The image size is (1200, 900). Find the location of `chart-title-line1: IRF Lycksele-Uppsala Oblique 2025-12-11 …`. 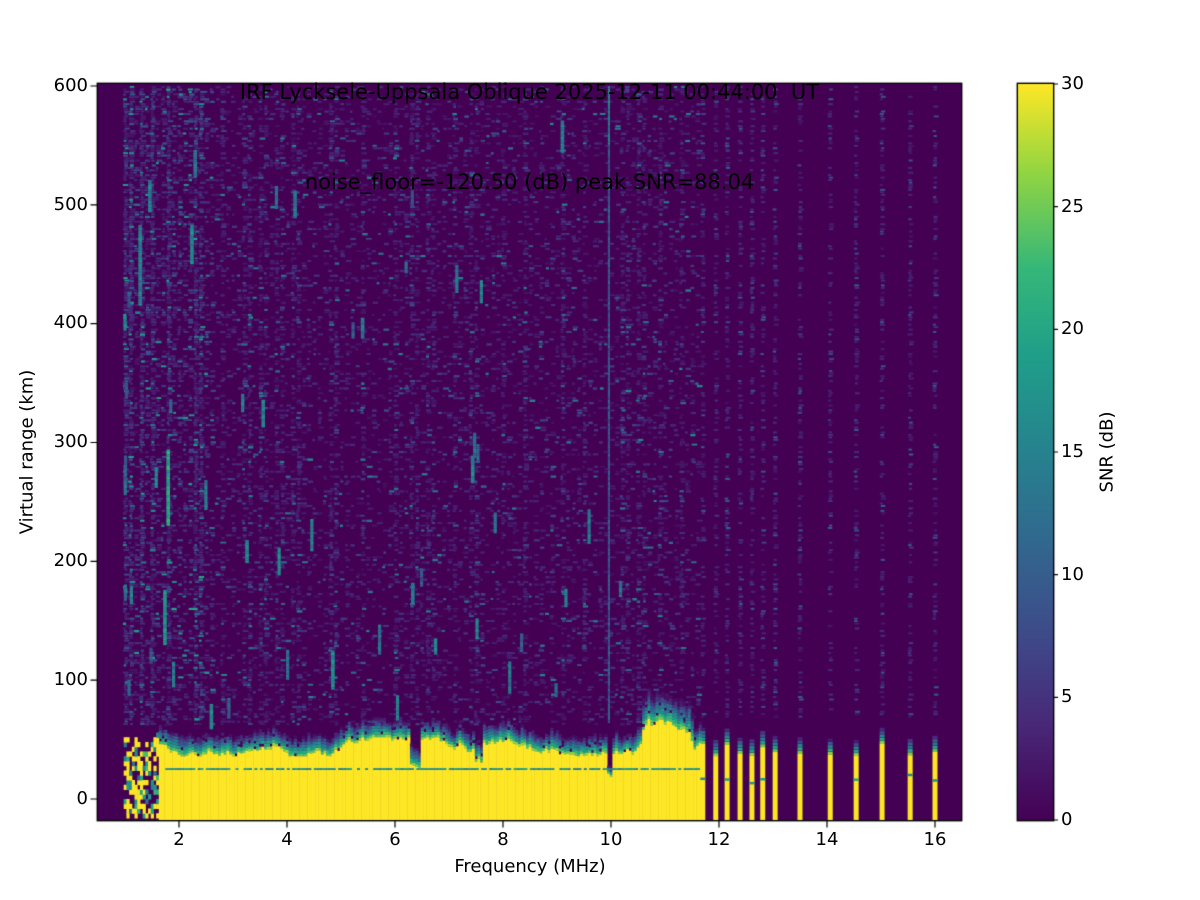

chart-title-line1: IRF Lycksele-Uppsala Oblique 2025-12-11 … is located at coordinates (529, 92).